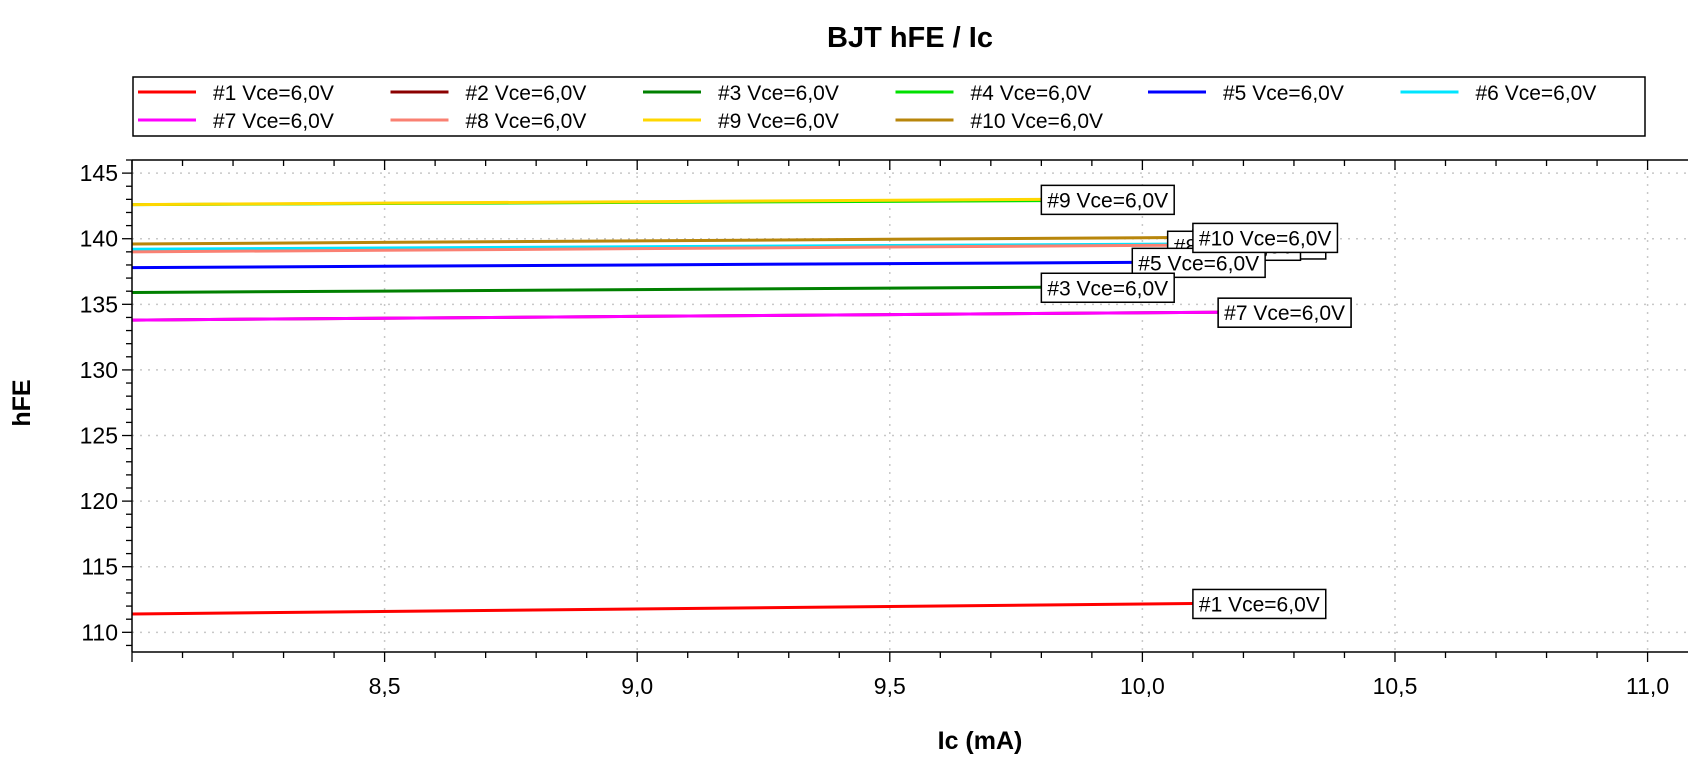 The width and height of the screenshot is (1688, 761). What do you see at coordinates (1395, 686) in the screenshot?
I see `x-tick-label: 10,5` at bounding box center [1395, 686].